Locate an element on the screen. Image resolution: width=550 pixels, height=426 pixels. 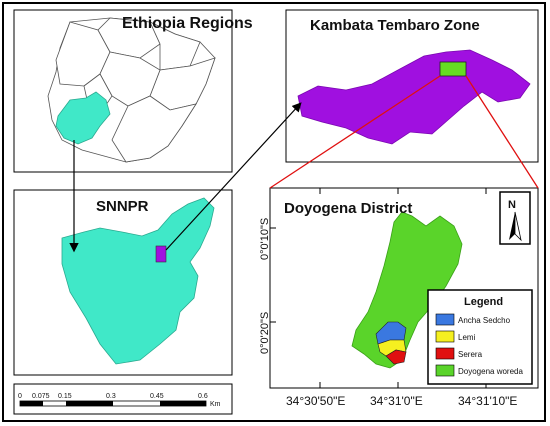
snnpr-location-ethiopia is located at coordinates (83, 118).